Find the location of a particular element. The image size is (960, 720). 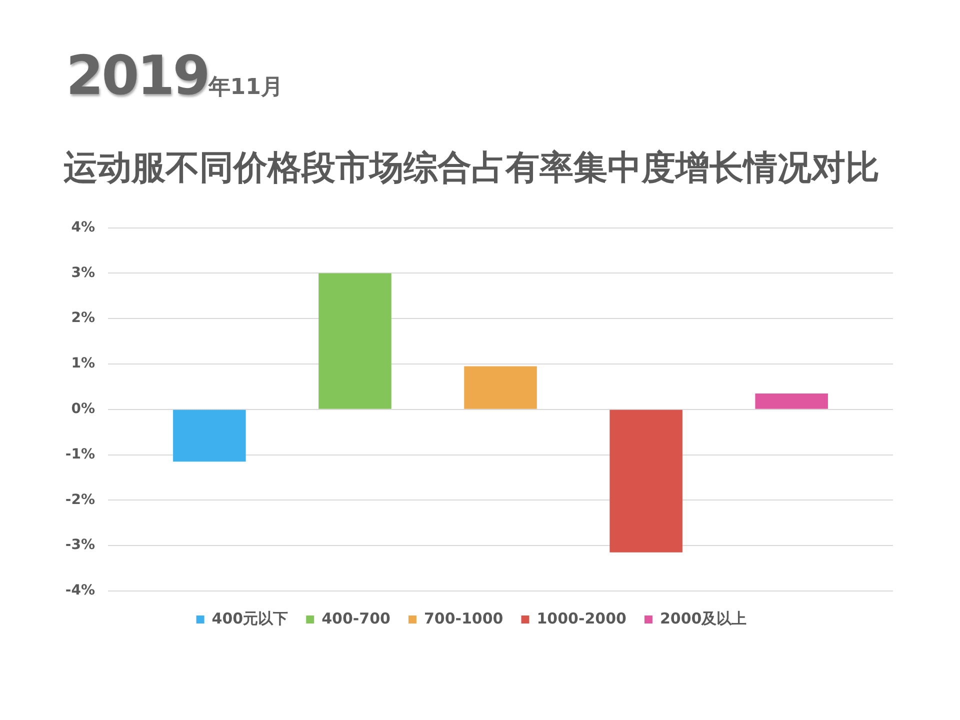

text: 2019年11月 is located at coordinates (174, 75).